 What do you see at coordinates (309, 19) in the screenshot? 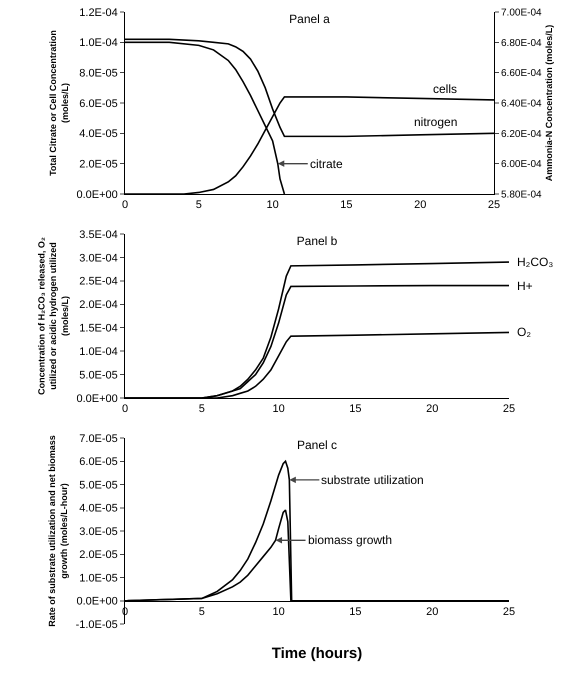
I see `chart-title: Panel a` at bounding box center [309, 19].